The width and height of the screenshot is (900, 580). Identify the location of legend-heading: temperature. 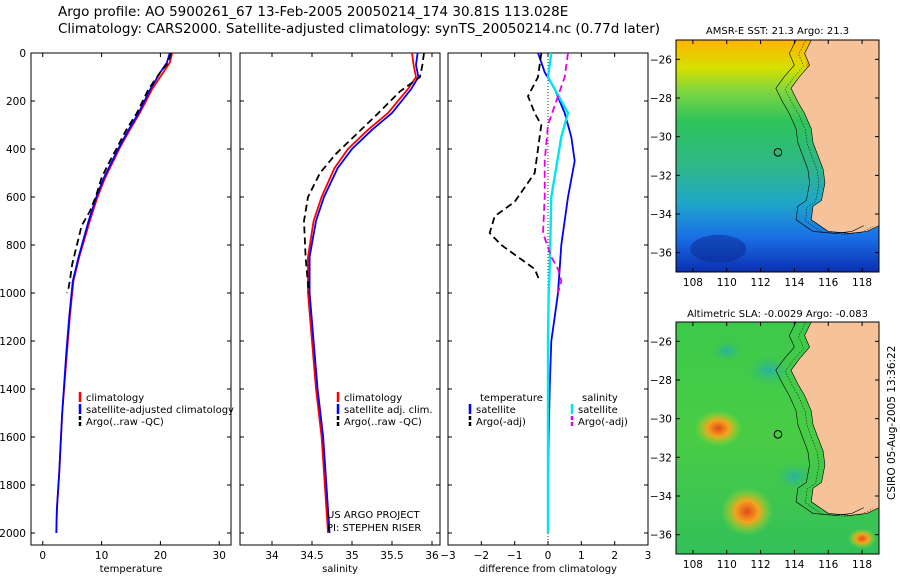
(511, 398).